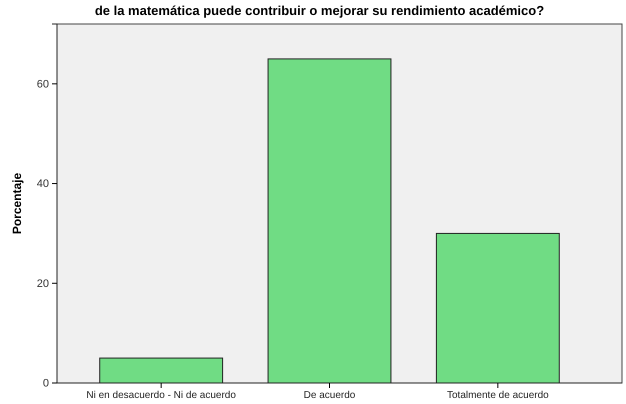  I want to click on y-axis-title: Porcentaje, so click(17, 203).